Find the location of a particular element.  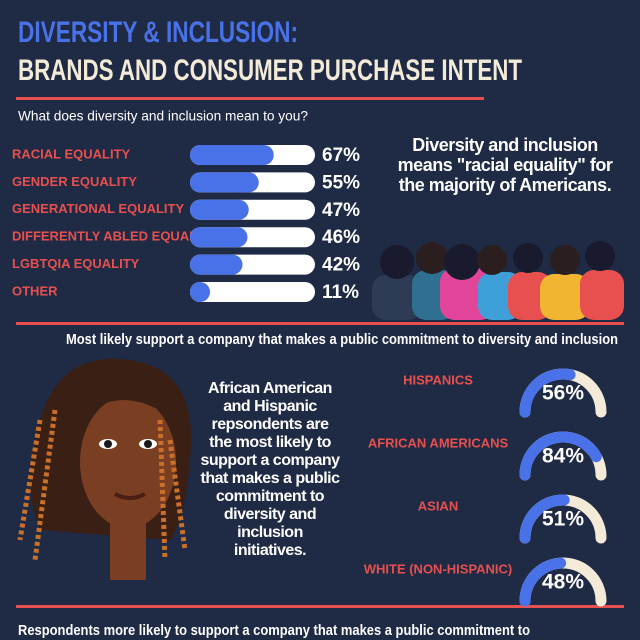

value-label: 42% is located at coordinates (341, 265).